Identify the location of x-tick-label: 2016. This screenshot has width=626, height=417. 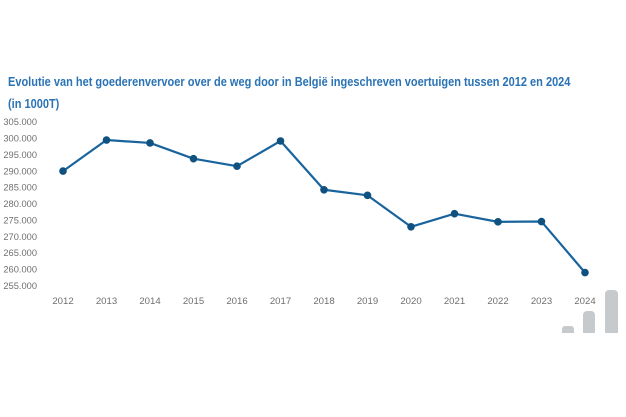
(236, 301).